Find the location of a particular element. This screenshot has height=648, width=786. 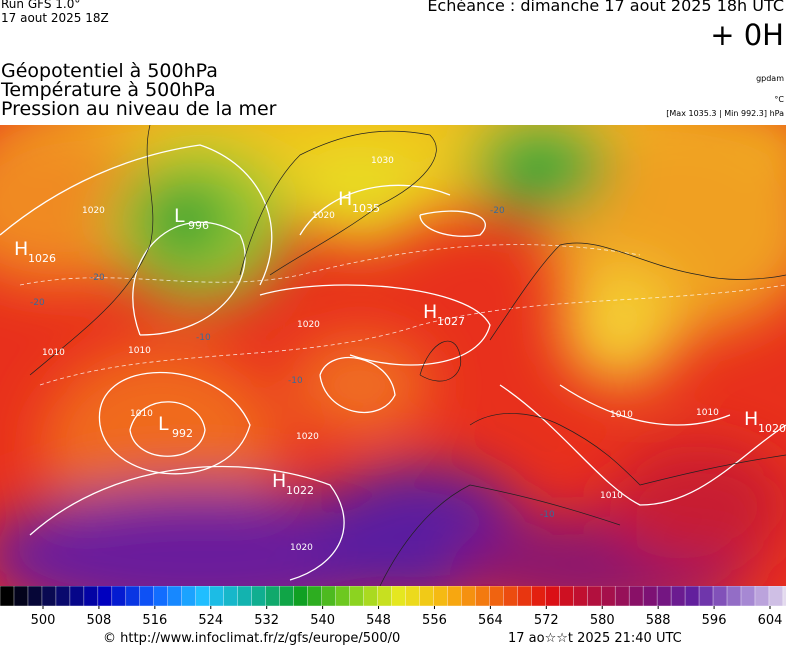

unit: °C is located at coordinates (779, 99).